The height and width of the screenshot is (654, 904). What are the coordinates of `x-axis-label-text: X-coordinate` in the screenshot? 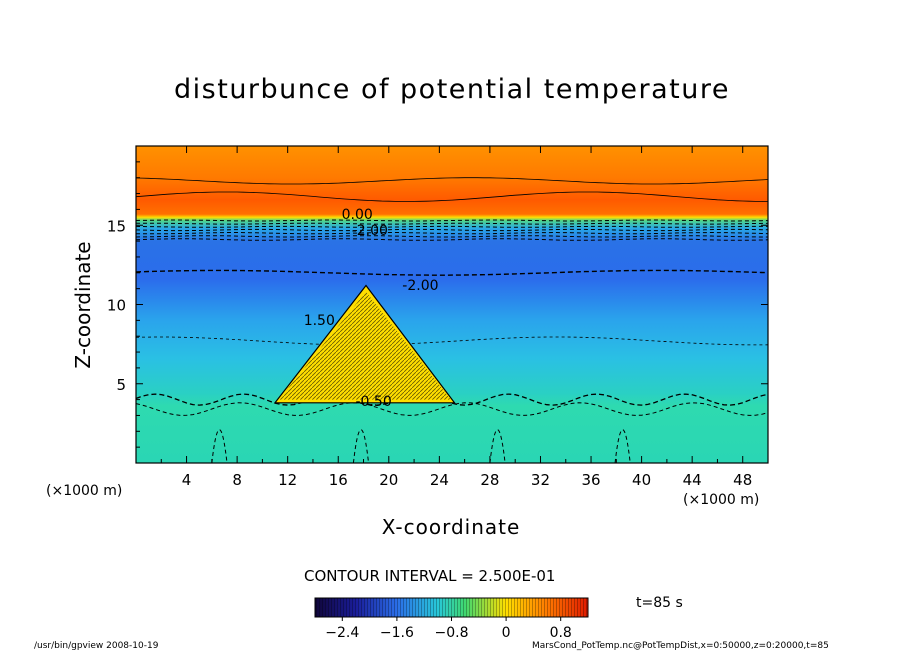 It's located at (451, 527).